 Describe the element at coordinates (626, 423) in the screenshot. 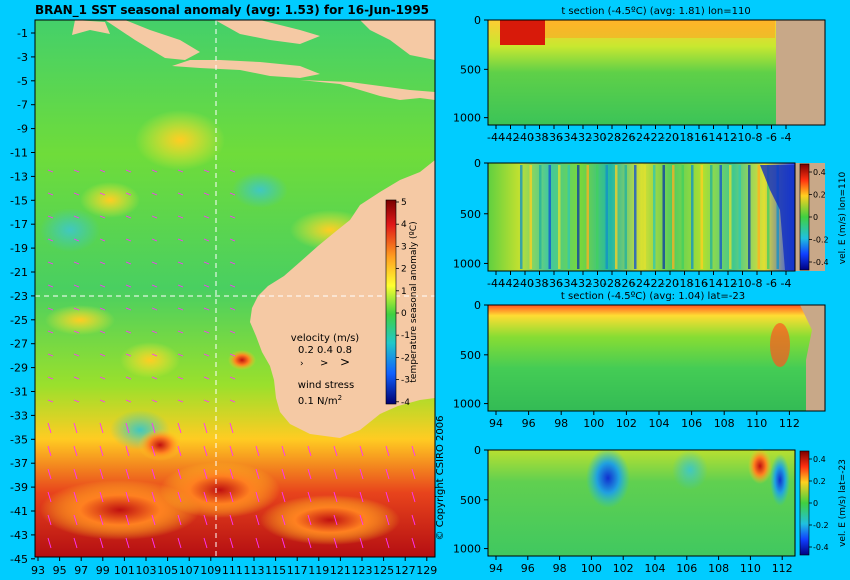

I see `p3-x-tick-label: 102` at that location.